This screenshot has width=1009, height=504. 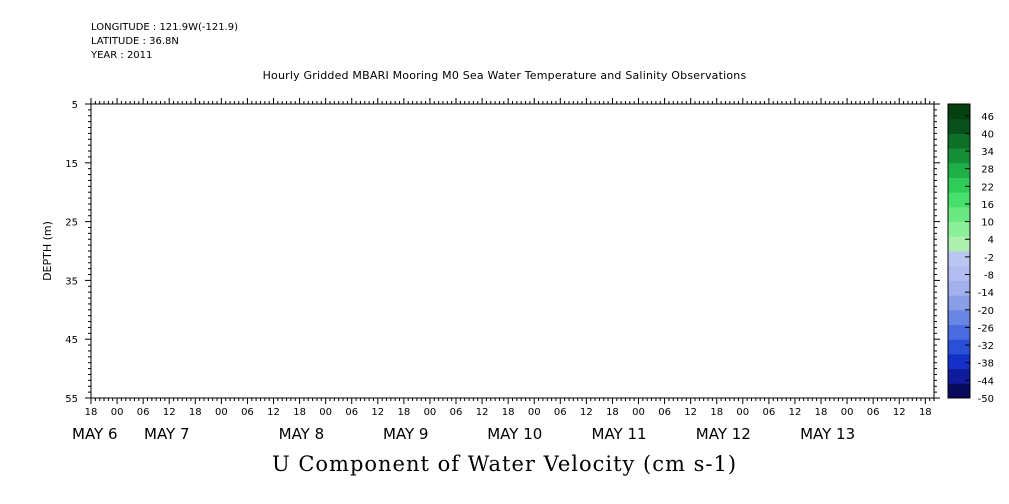 I want to click on x-day-label: MAY 13, so click(x=827, y=434).